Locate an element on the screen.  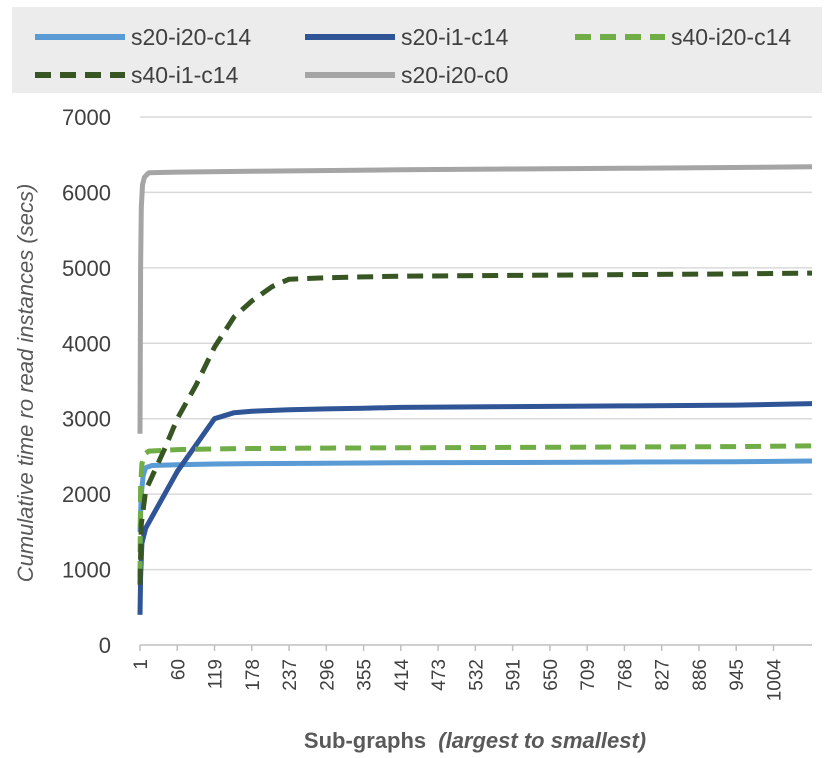
x-tick-label: 237 is located at coordinates (290, 675).